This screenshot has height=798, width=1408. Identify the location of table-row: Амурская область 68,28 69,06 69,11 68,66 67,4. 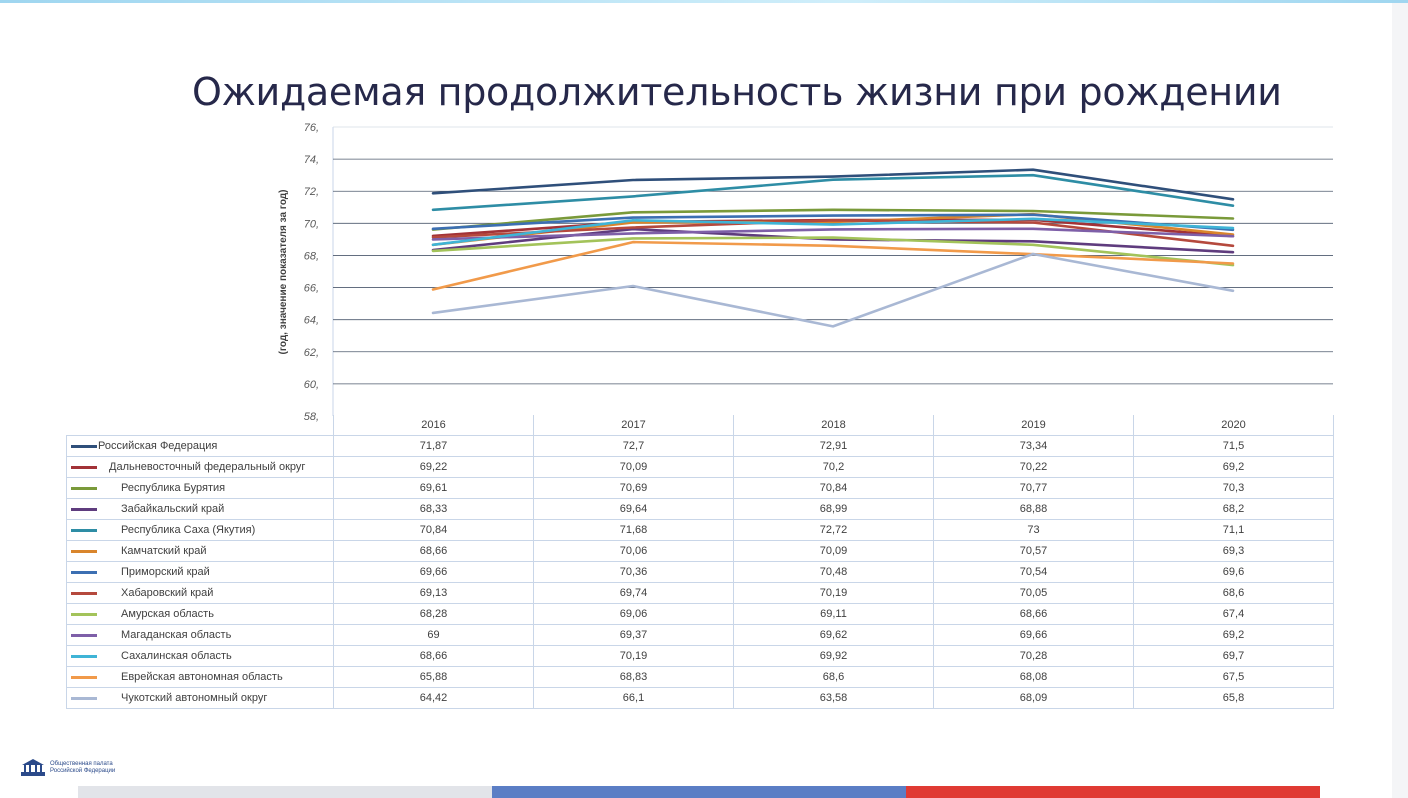
(700, 614).